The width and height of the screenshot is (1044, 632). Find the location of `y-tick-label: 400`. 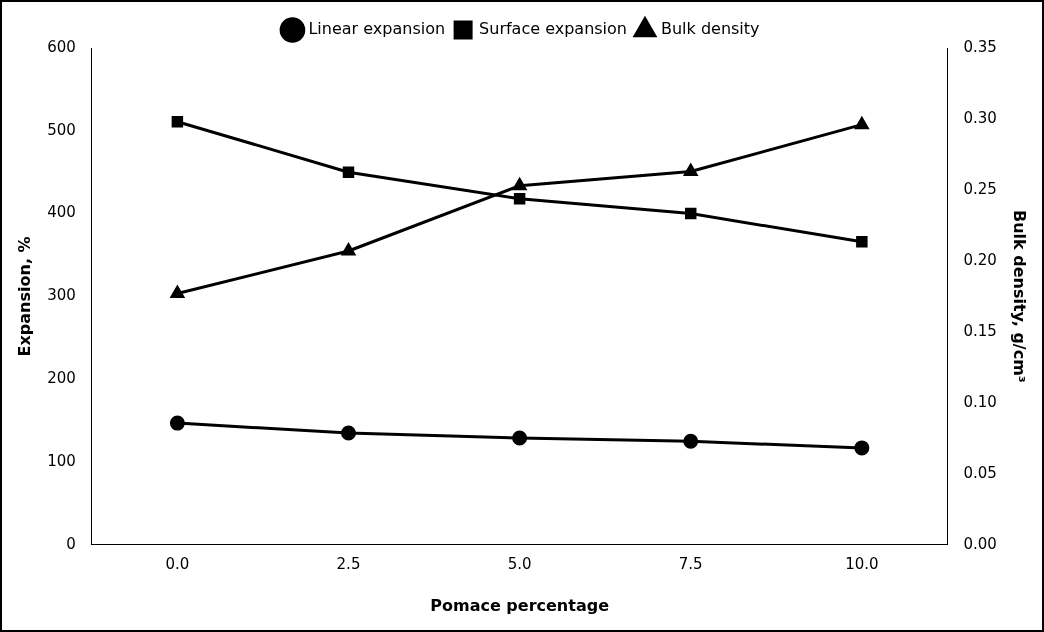

y-tick-label: 400 is located at coordinates (61, 212).